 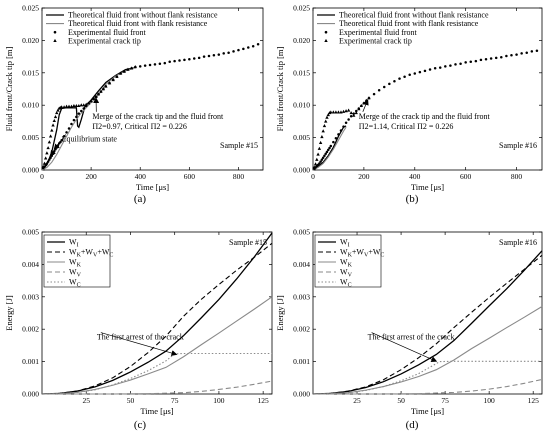 I want to click on y-axis-label: Energy [J], so click(x=9, y=313).